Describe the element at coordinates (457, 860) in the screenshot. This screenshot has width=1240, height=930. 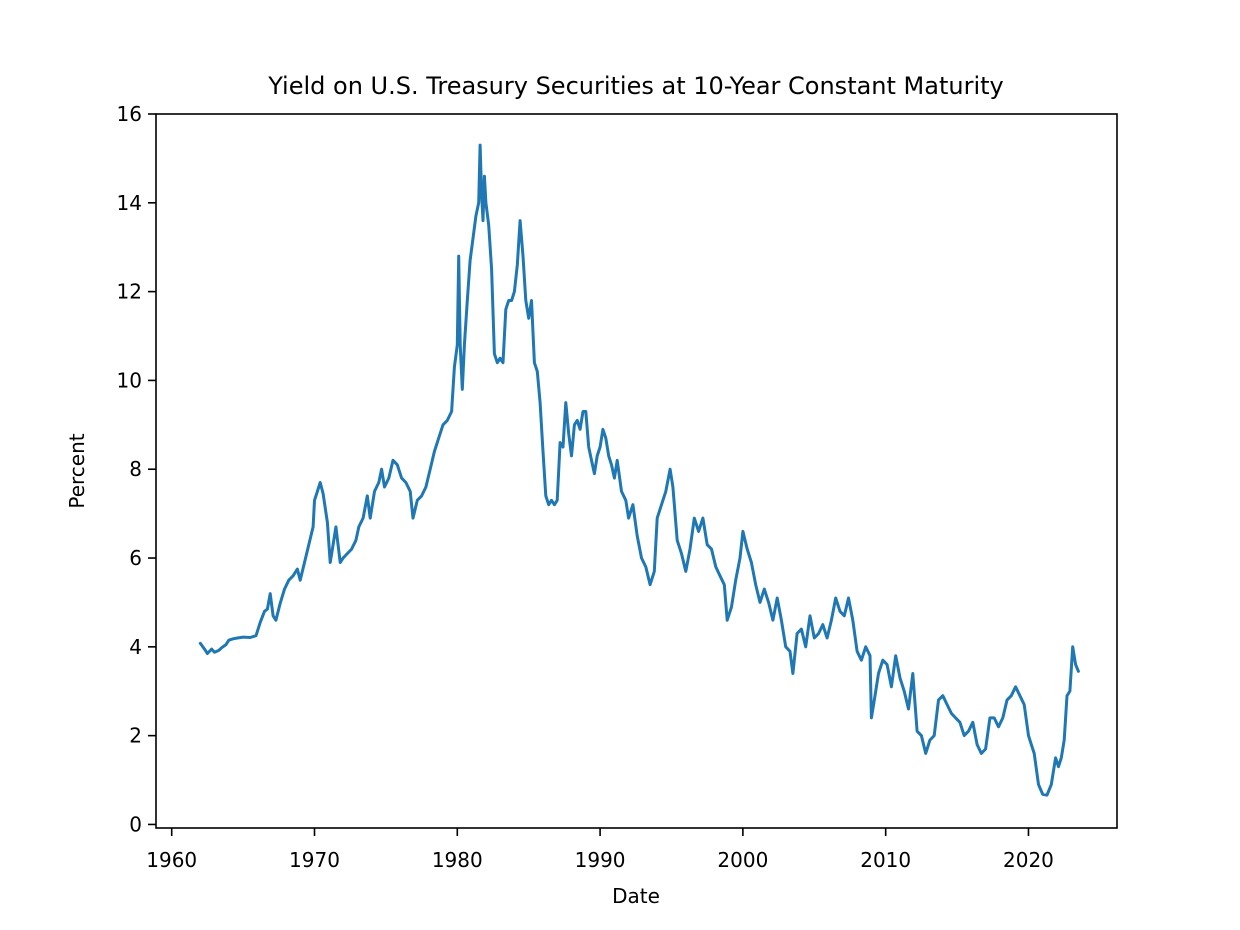
I see `x-tick-label: 1980` at that location.